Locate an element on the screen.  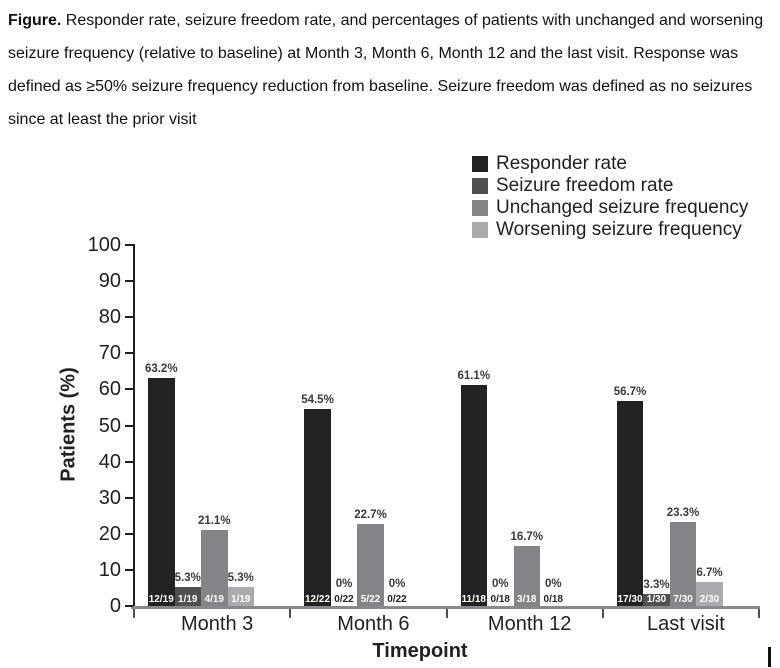
bar-fraction-label: 12/22 is located at coordinates (317, 599).